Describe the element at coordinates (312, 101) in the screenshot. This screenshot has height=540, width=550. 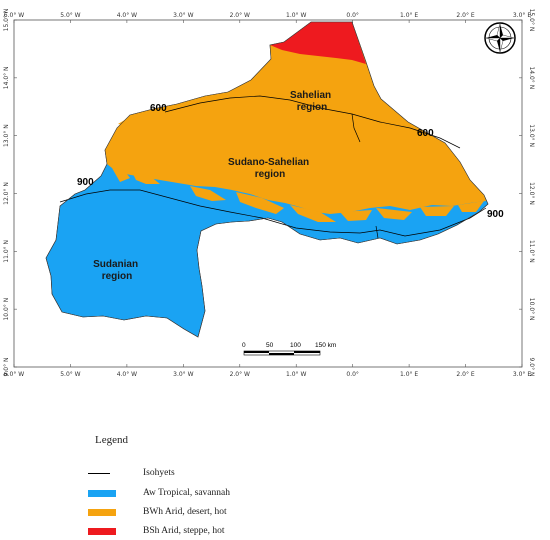
I see `label-sahelian-region: Sahelian region` at that location.